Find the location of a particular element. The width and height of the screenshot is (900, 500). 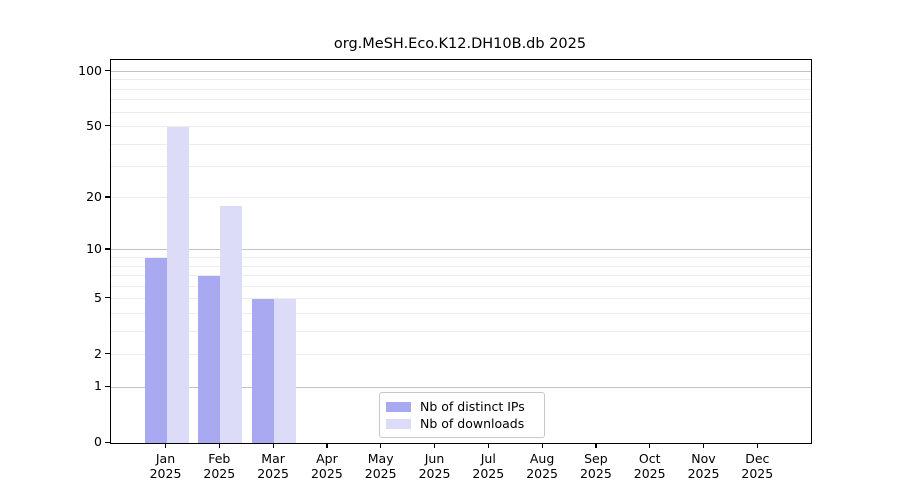

legend-label: Nb of distinct IPs is located at coordinates (472, 406).